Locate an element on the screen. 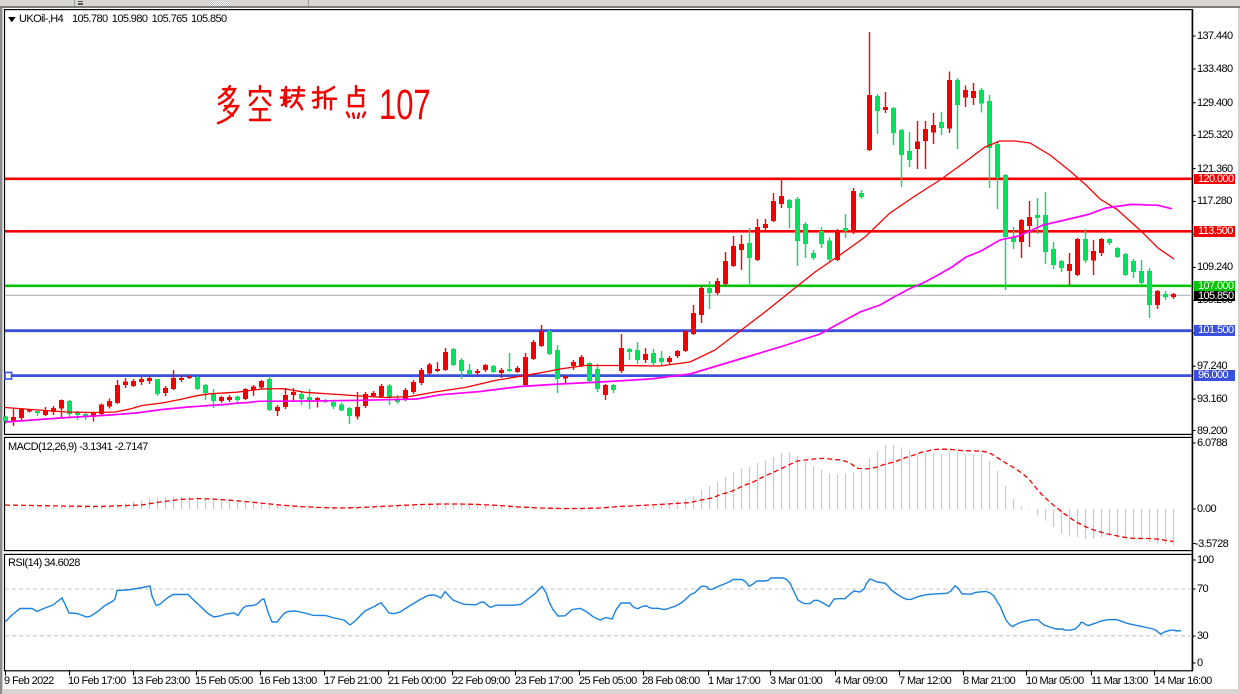 This screenshot has height=694, width=1240. svg-text: 107 is located at coordinates (405, 105).